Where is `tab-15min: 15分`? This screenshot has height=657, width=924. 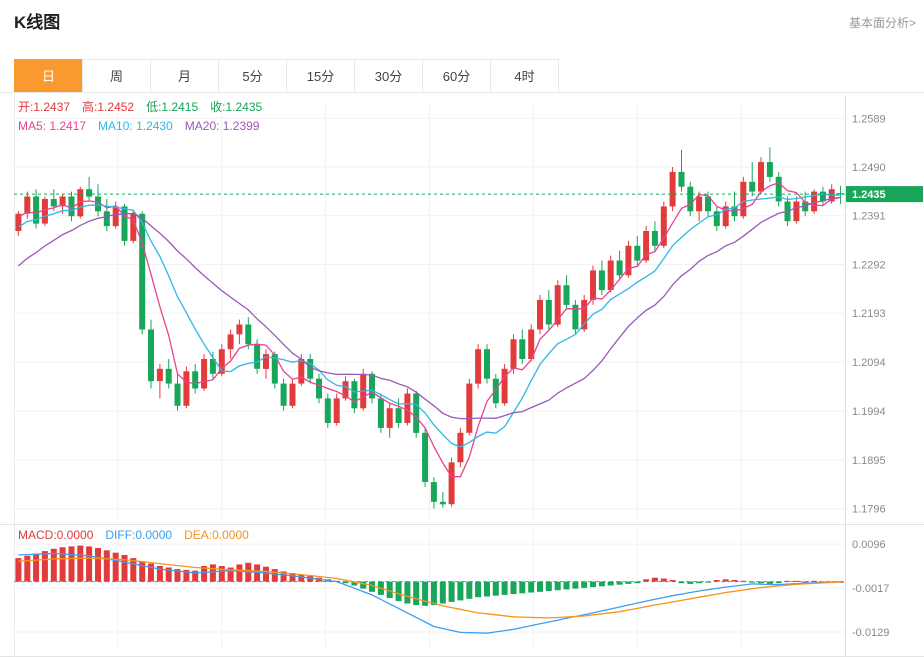 tab-15min: 15分 is located at coordinates (320, 76).